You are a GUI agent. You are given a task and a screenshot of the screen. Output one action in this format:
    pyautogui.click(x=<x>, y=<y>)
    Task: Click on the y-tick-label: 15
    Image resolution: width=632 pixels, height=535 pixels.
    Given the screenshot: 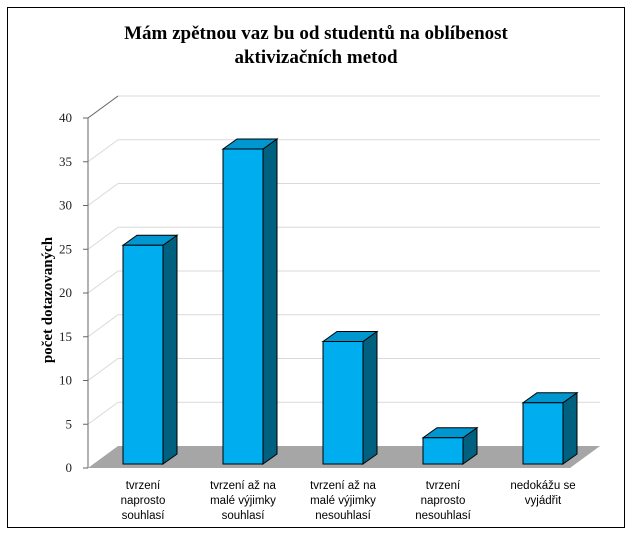 What is the action you would take?
    pyautogui.click(x=65, y=336)
    